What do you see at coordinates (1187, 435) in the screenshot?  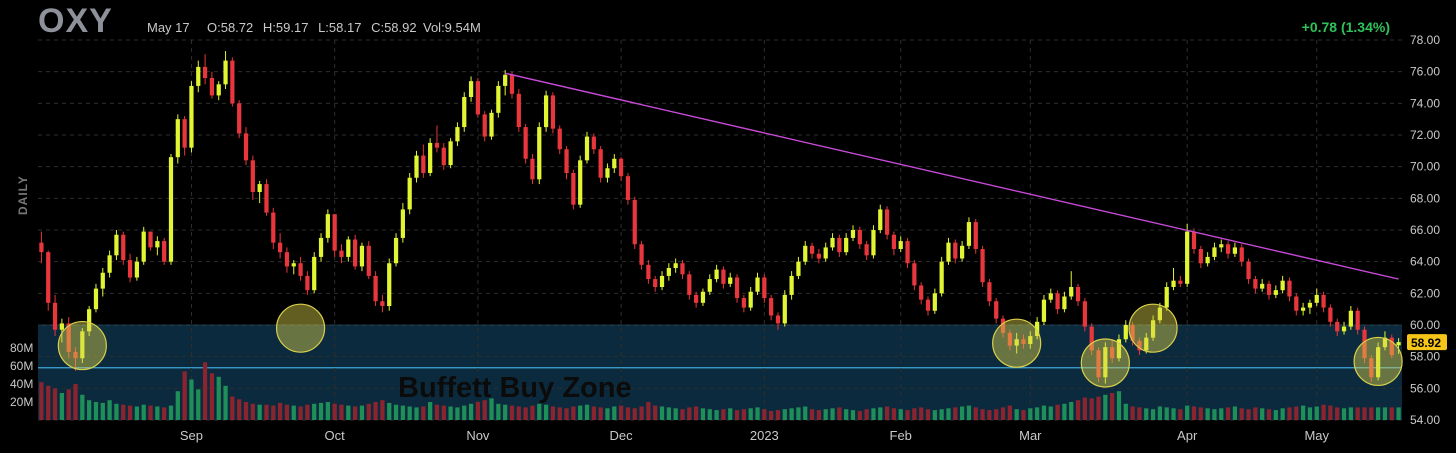 I see `time-tick-label: Apr` at bounding box center [1187, 435].